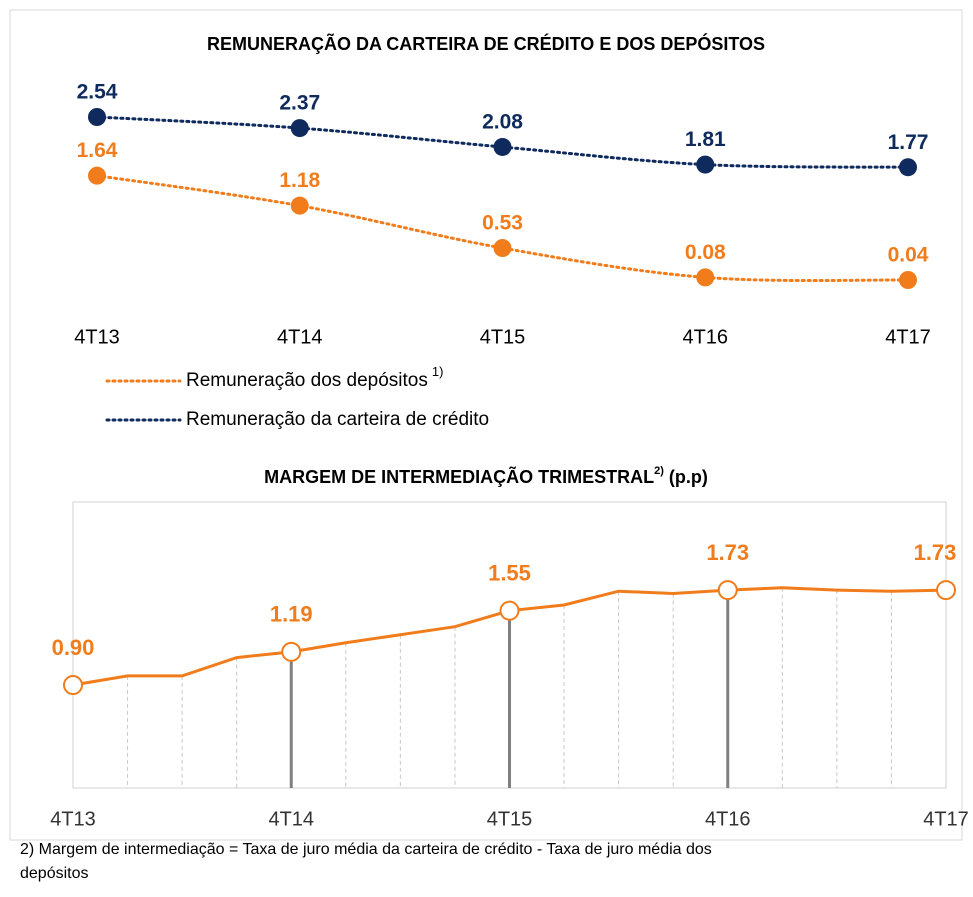 The height and width of the screenshot is (897, 973). What do you see at coordinates (97, 150) in the screenshot?
I see `data-label: 1.64` at bounding box center [97, 150].